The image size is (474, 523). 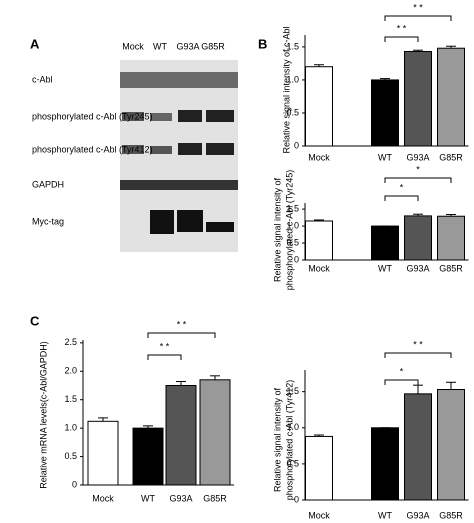 What do you see at coordinates (42, 79) in the screenshot?
I see `blot-row-label: c-Abl` at bounding box center [42, 79].